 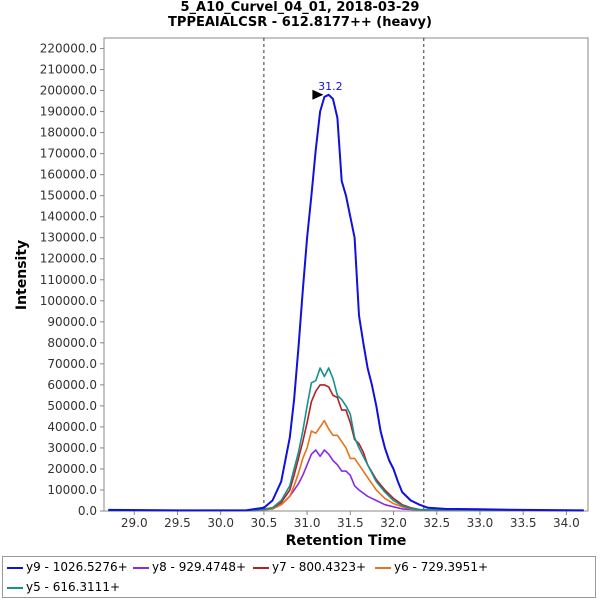 What do you see at coordinates (68, 238) in the screenshot?
I see `y-tick-label: 130000.0` at bounding box center [68, 238].